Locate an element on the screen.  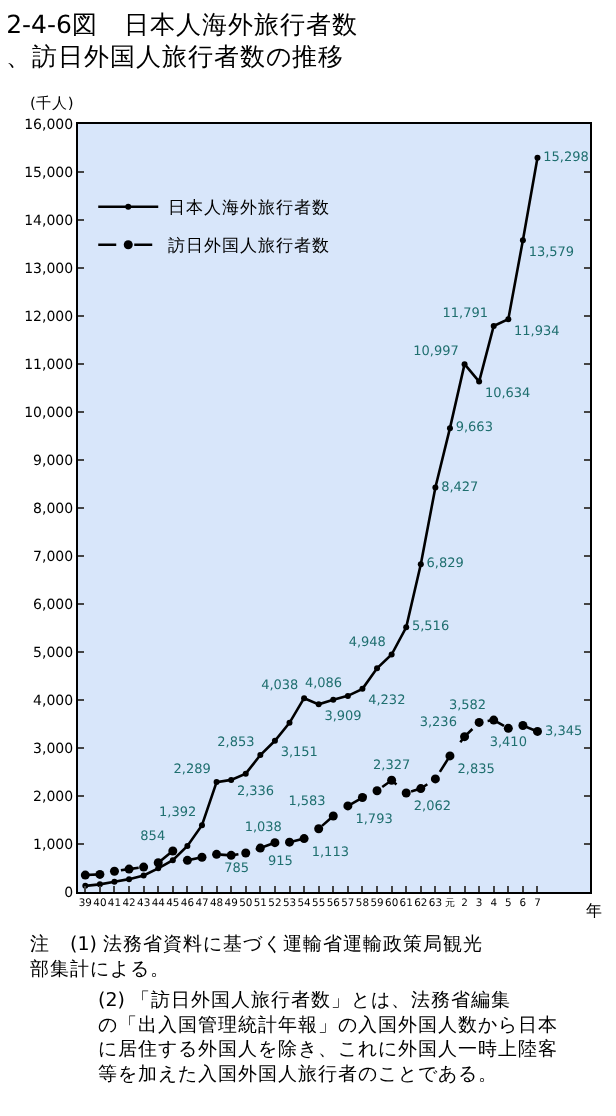
chart-title: 2-4-6図 日本人海外旅行者数、訪日外国人旅行者数の推移 is located at coordinates (182, 39).